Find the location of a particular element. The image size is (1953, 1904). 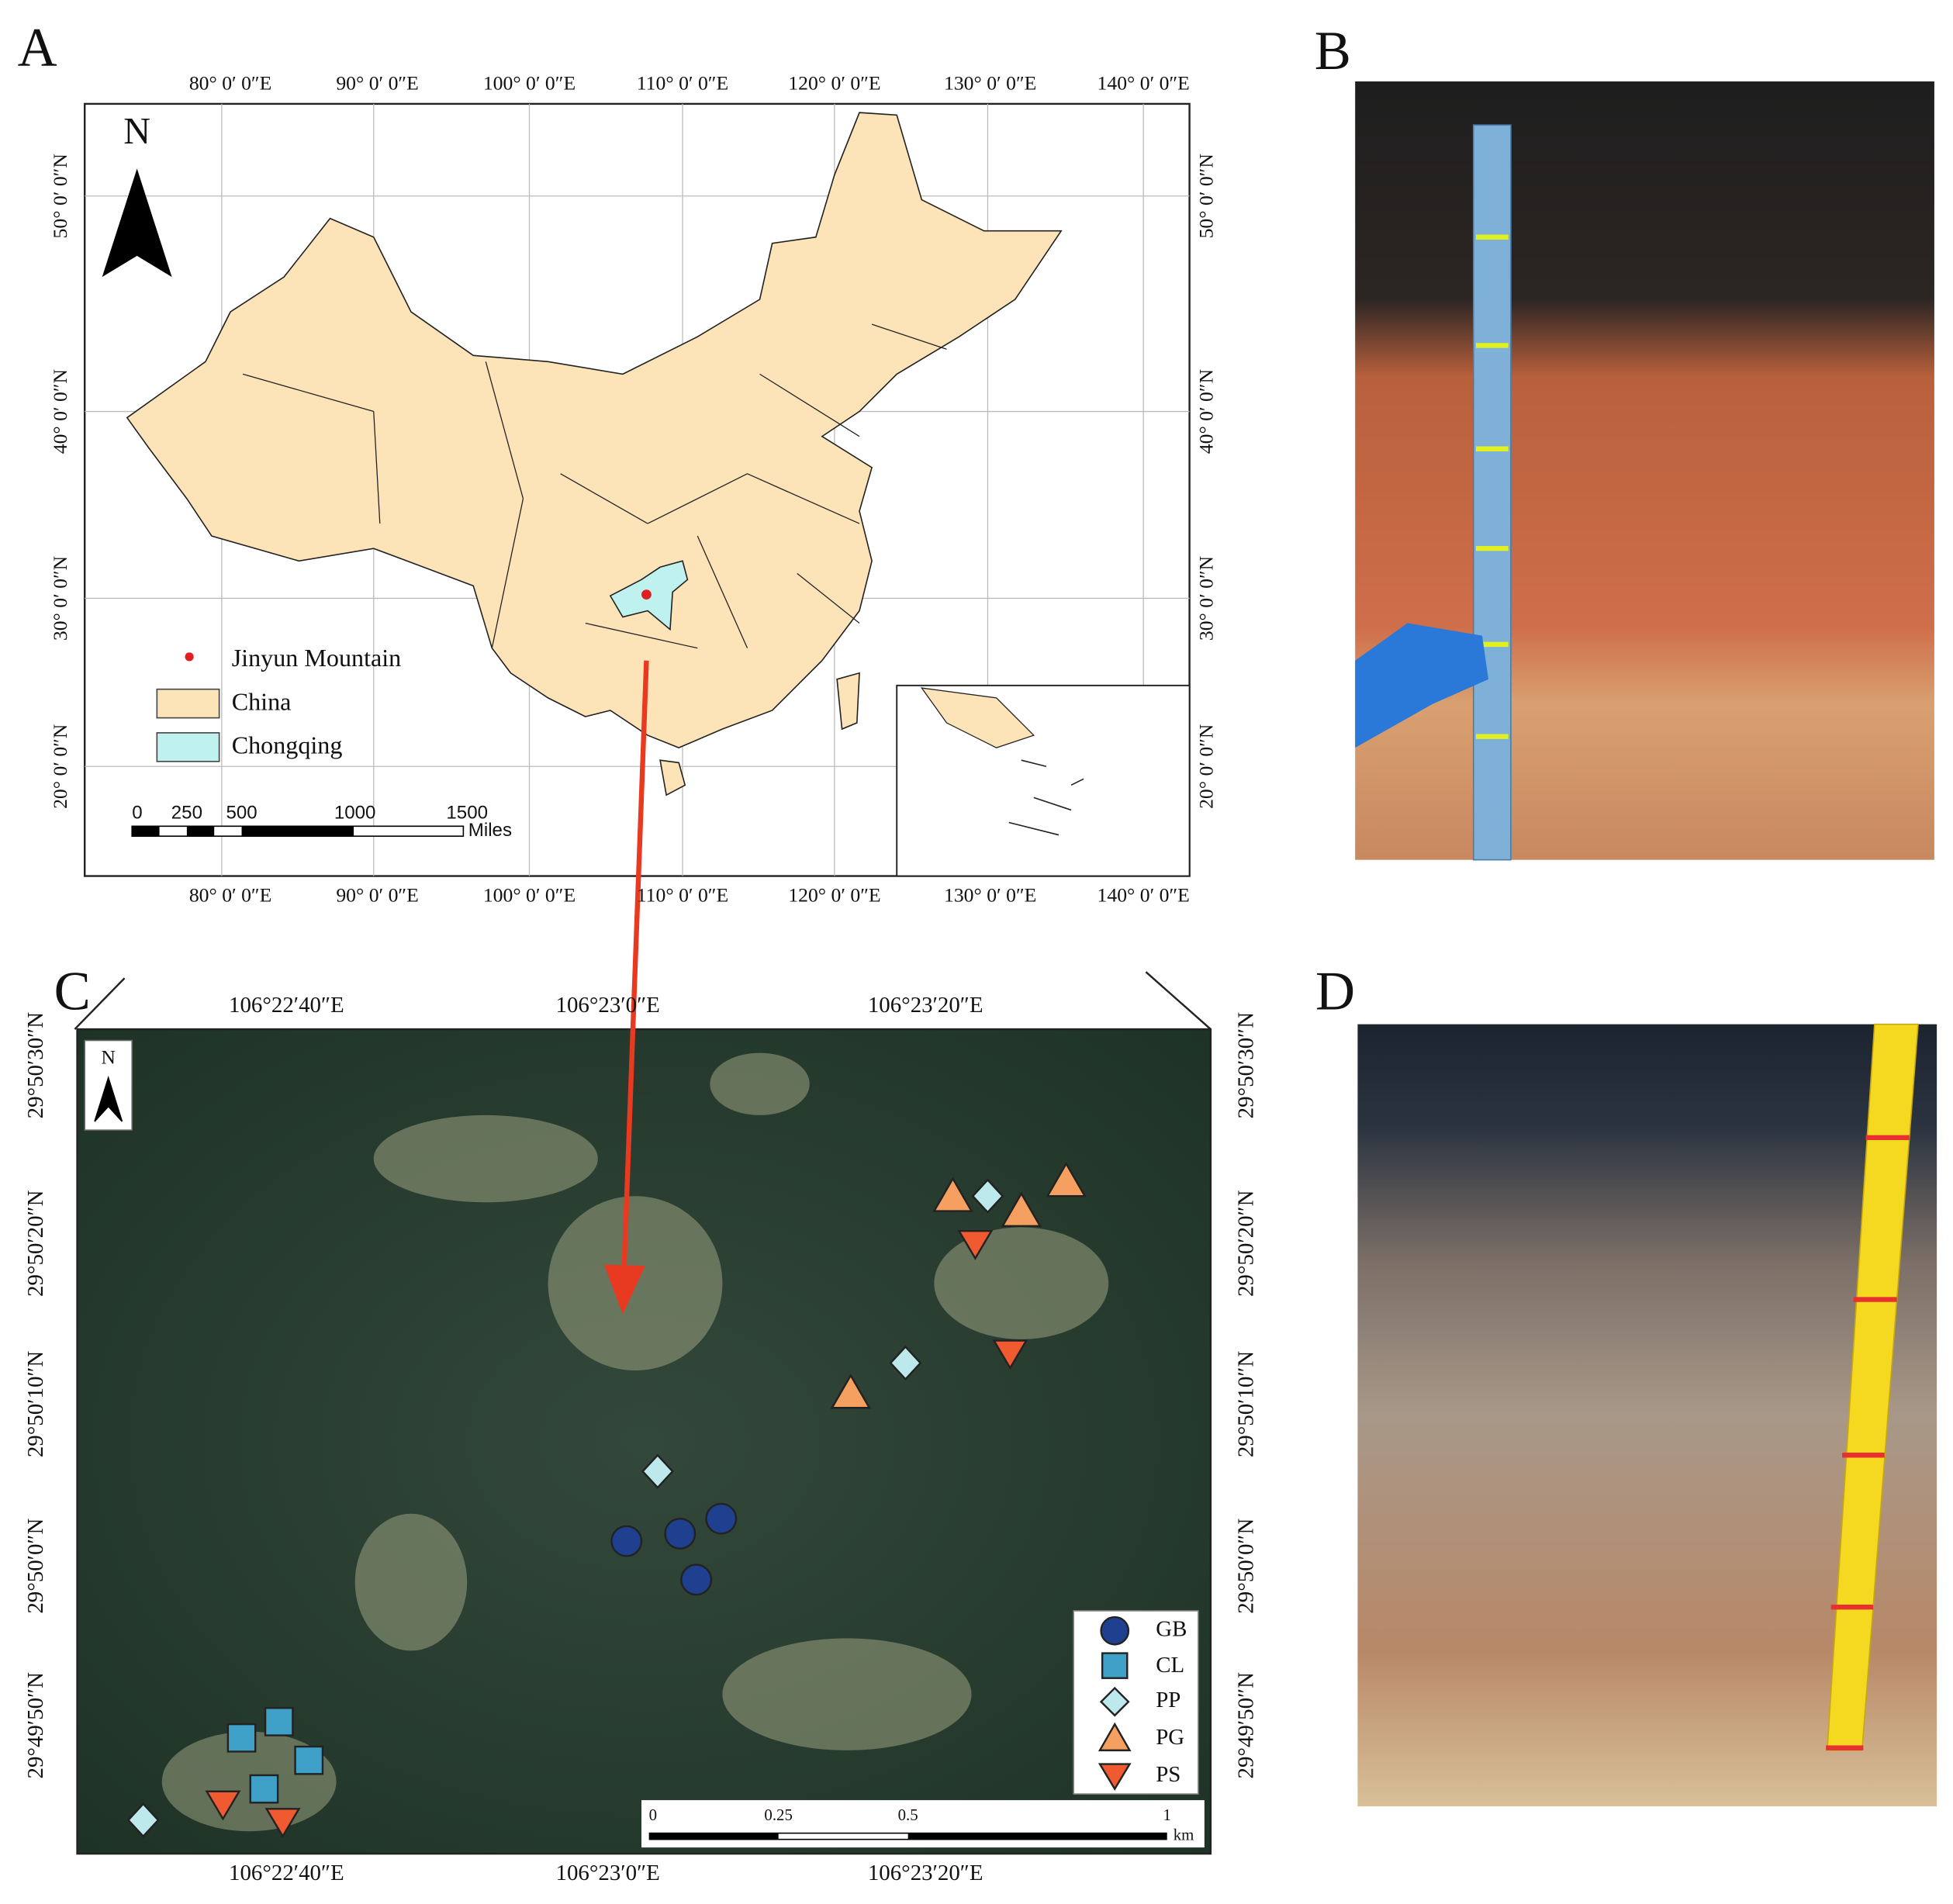

ruler is located at coordinates (1872, 1387).